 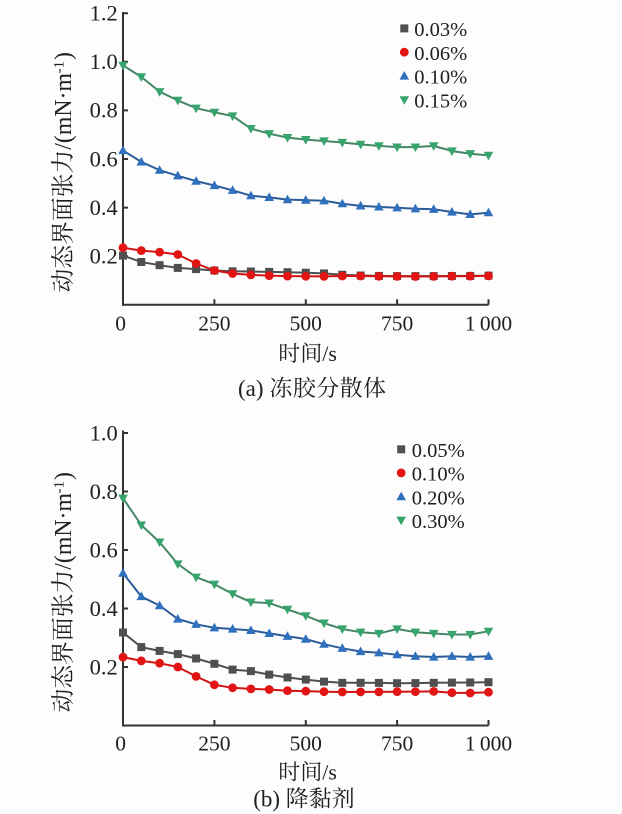 What do you see at coordinates (438, 451) in the screenshot?
I see `svg-text: 0.05%` at bounding box center [438, 451].